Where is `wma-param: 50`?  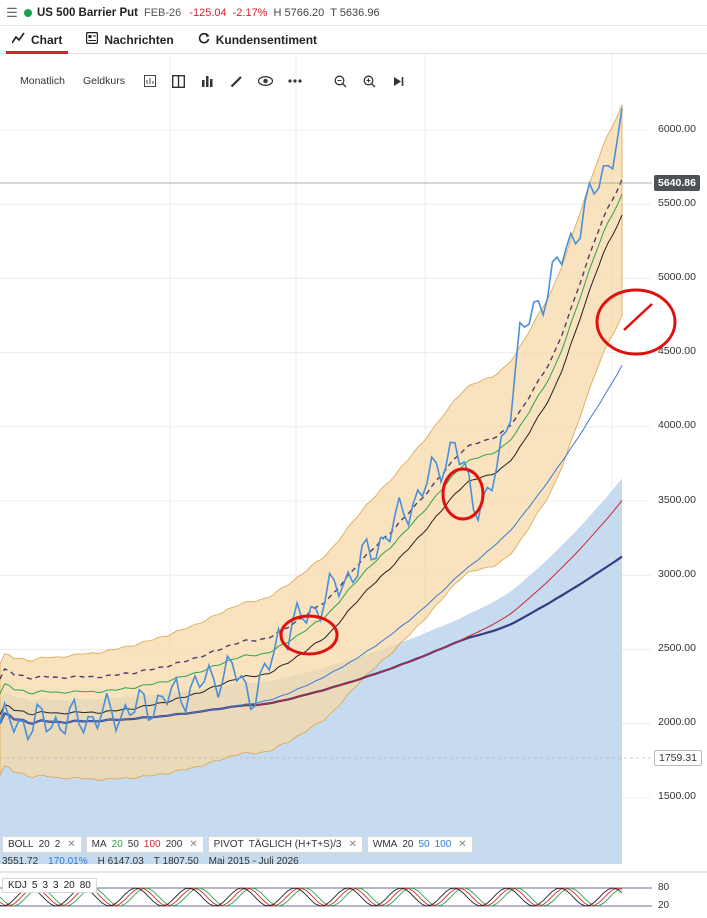
wma-param: 50 is located at coordinates (424, 844).